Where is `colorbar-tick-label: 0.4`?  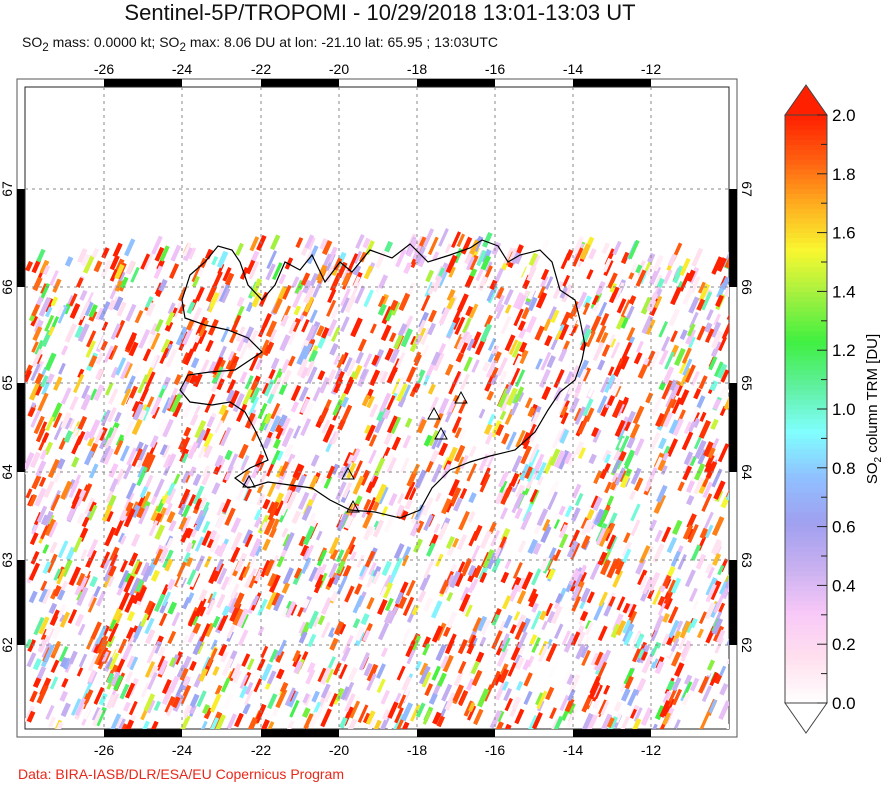 colorbar-tick-label: 0.4 is located at coordinates (844, 585).